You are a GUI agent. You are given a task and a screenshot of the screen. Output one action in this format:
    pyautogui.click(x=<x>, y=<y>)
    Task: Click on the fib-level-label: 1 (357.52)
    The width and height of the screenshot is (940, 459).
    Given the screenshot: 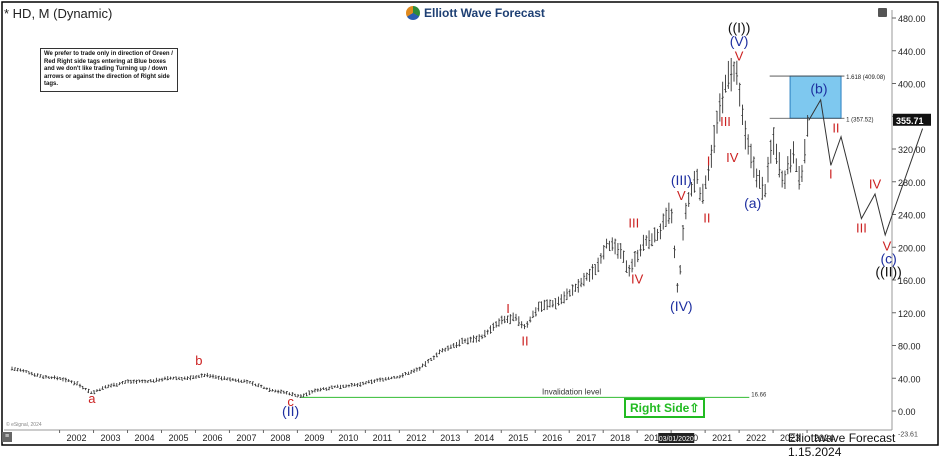 What is the action you would take?
    pyautogui.click(x=859, y=120)
    